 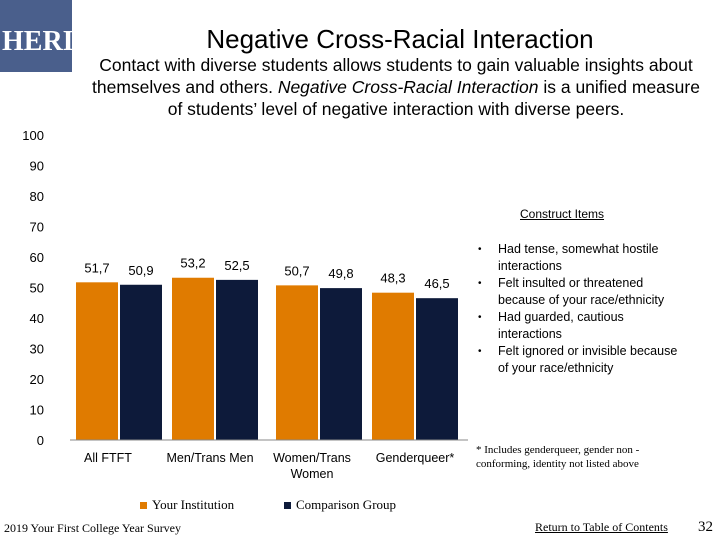 I want to click on heri-logo: HERI, so click(x=37, y=36).